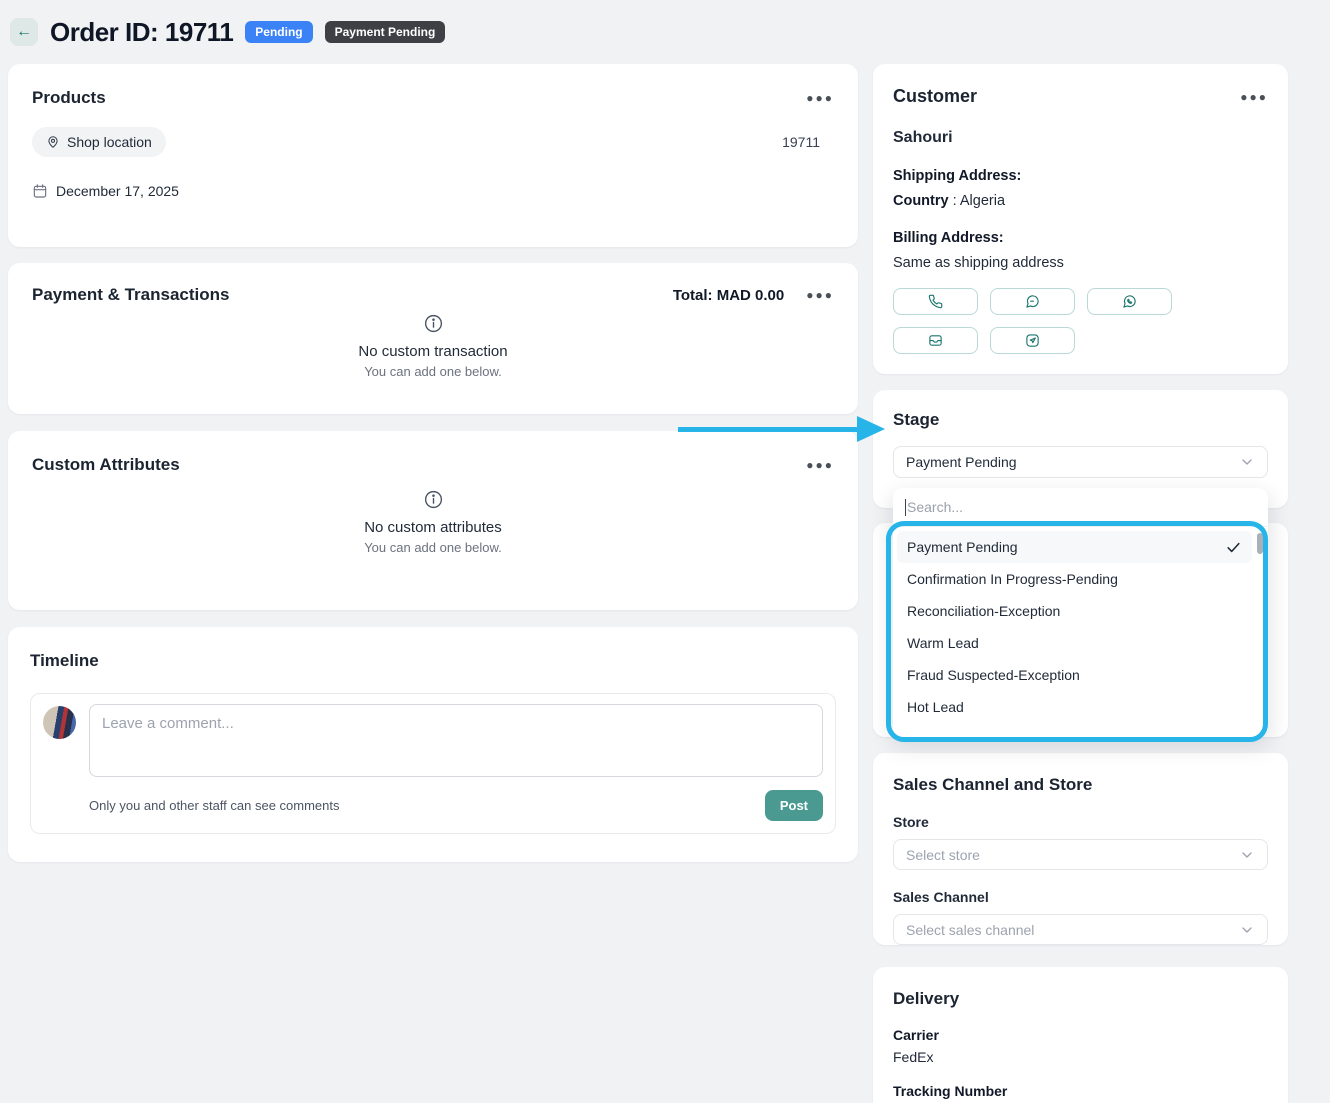 The width and height of the screenshot is (1330, 1103). What do you see at coordinates (109, 142) in the screenshot?
I see `shop-location-label: Shop location` at bounding box center [109, 142].